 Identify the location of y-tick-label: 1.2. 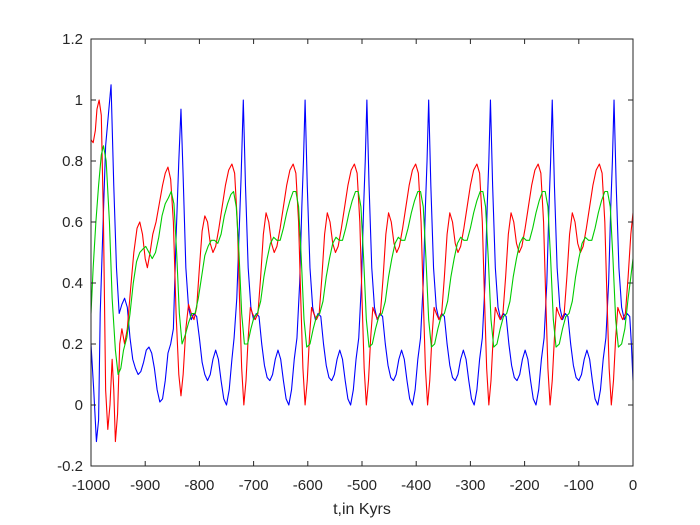
(72, 39).